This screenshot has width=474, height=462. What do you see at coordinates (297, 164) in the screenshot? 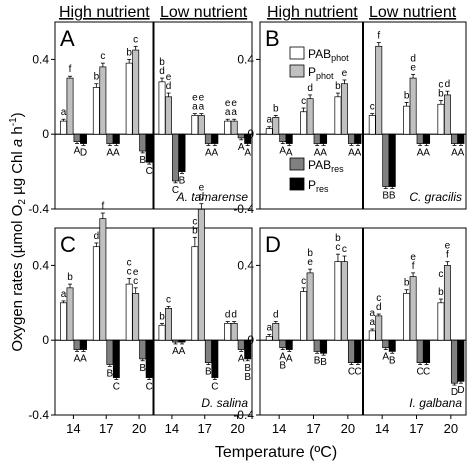
I see `legend-swatch` at bounding box center [297, 164].